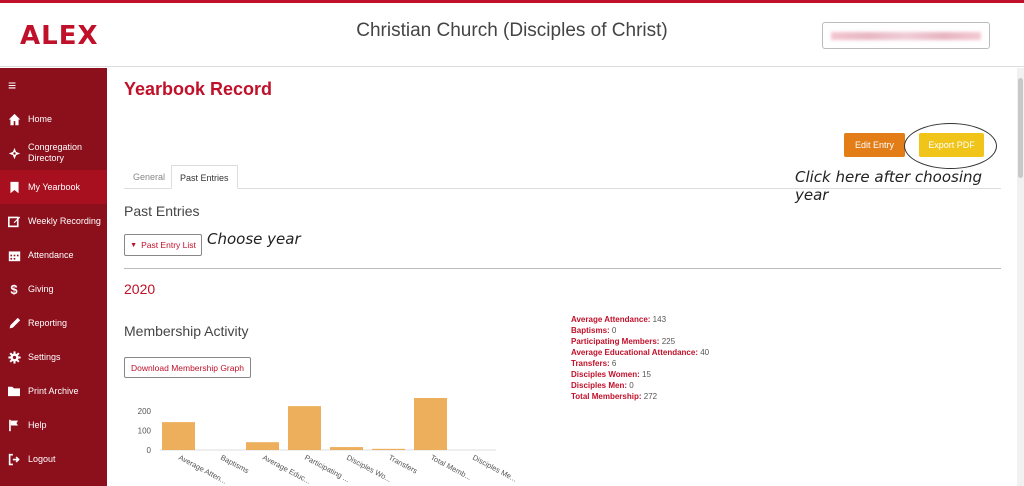  What do you see at coordinates (51, 254) in the screenshot?
I see `sidebar-item-label: Attendance` at bounding box center [51, 254].